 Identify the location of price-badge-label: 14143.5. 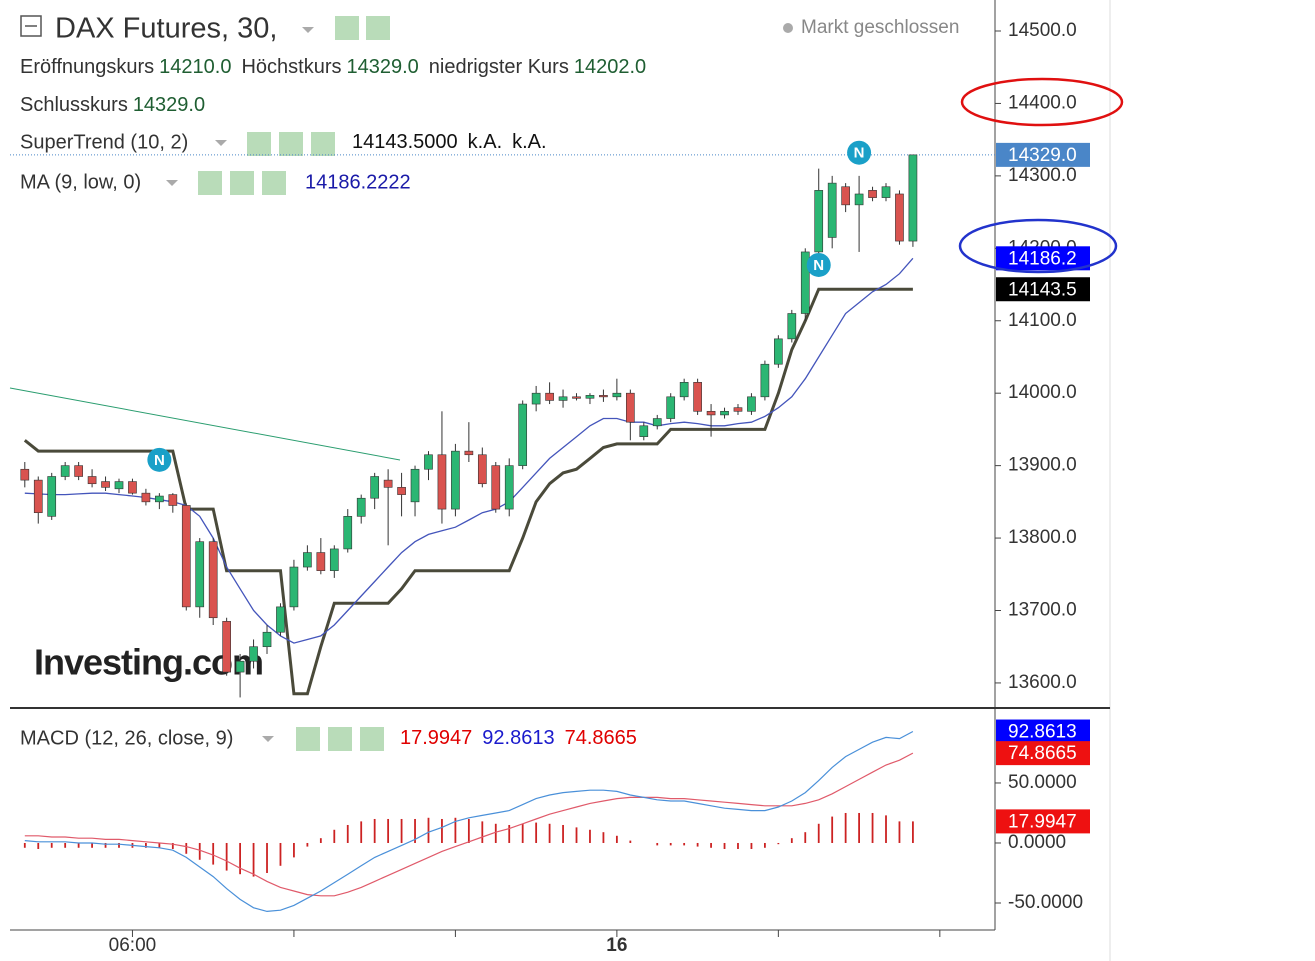
(1042, 289).